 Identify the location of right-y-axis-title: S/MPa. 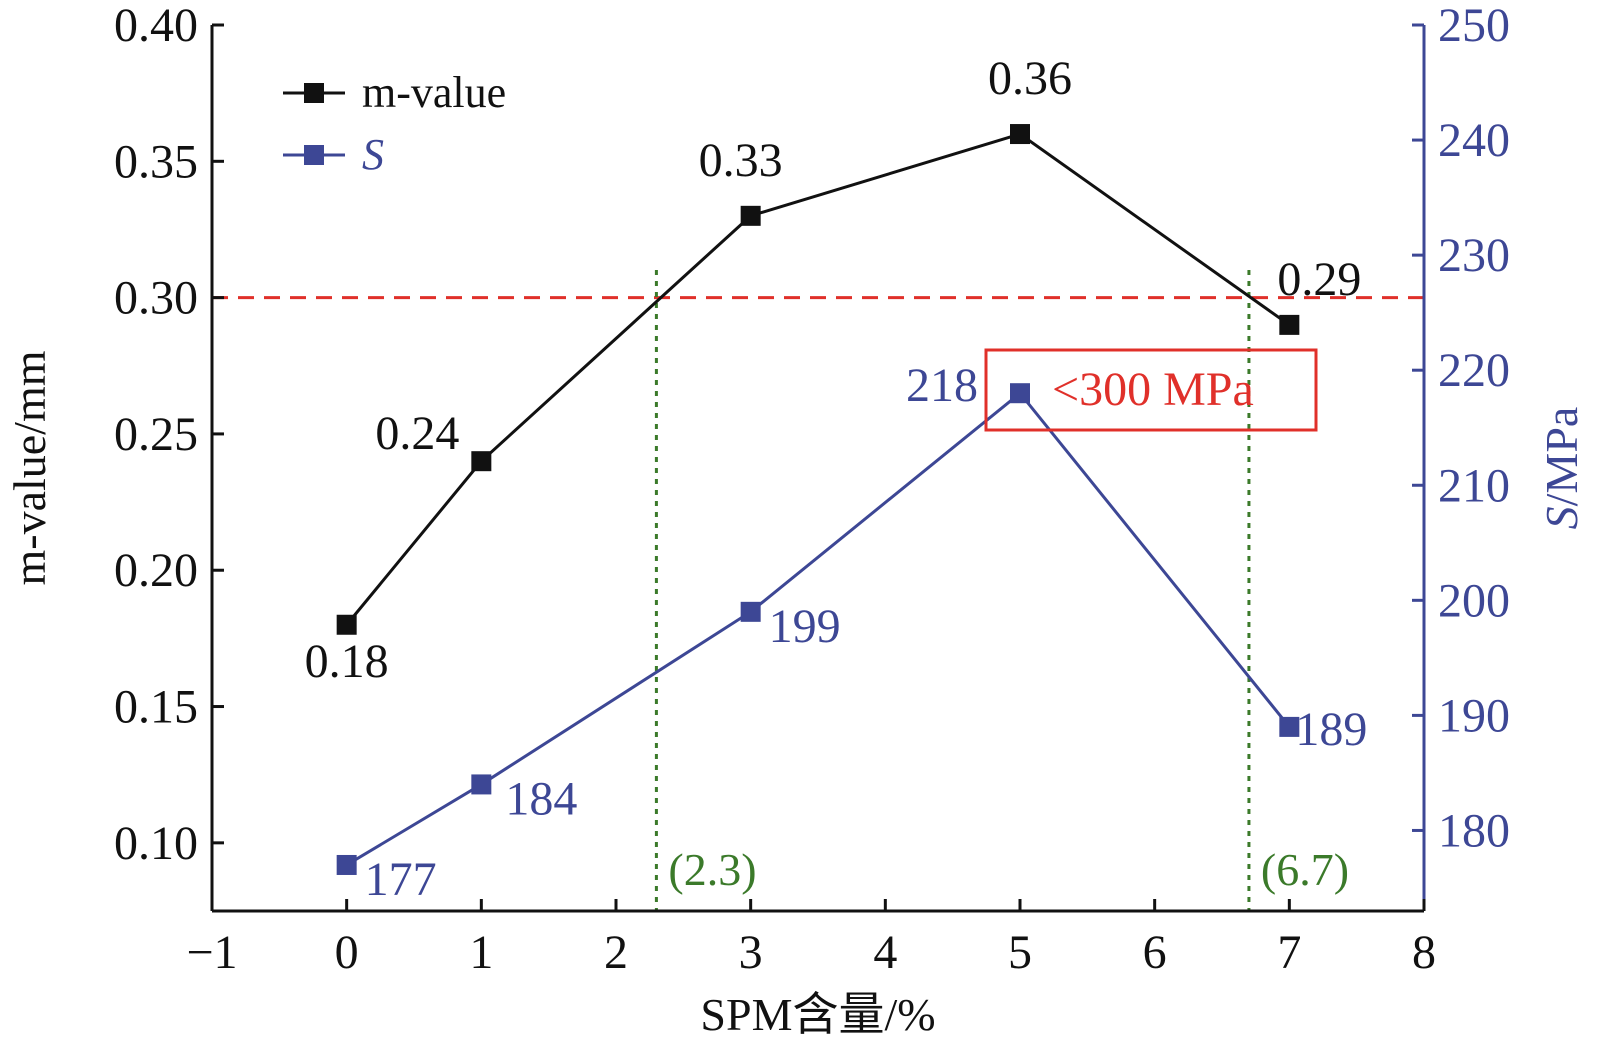
(1561, 468).